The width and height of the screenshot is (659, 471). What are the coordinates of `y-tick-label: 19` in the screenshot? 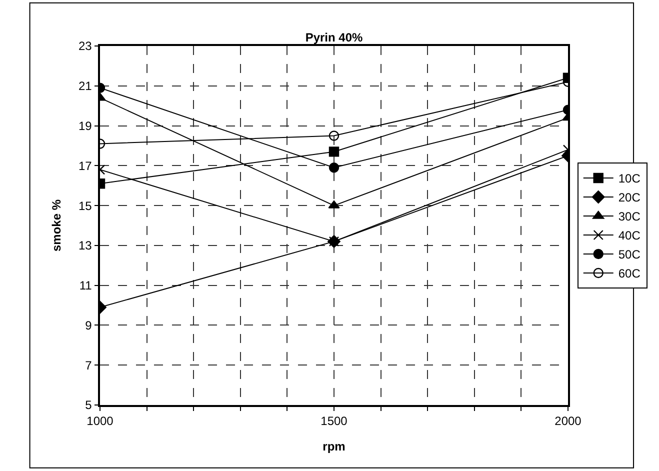 It's located at (85, 125).